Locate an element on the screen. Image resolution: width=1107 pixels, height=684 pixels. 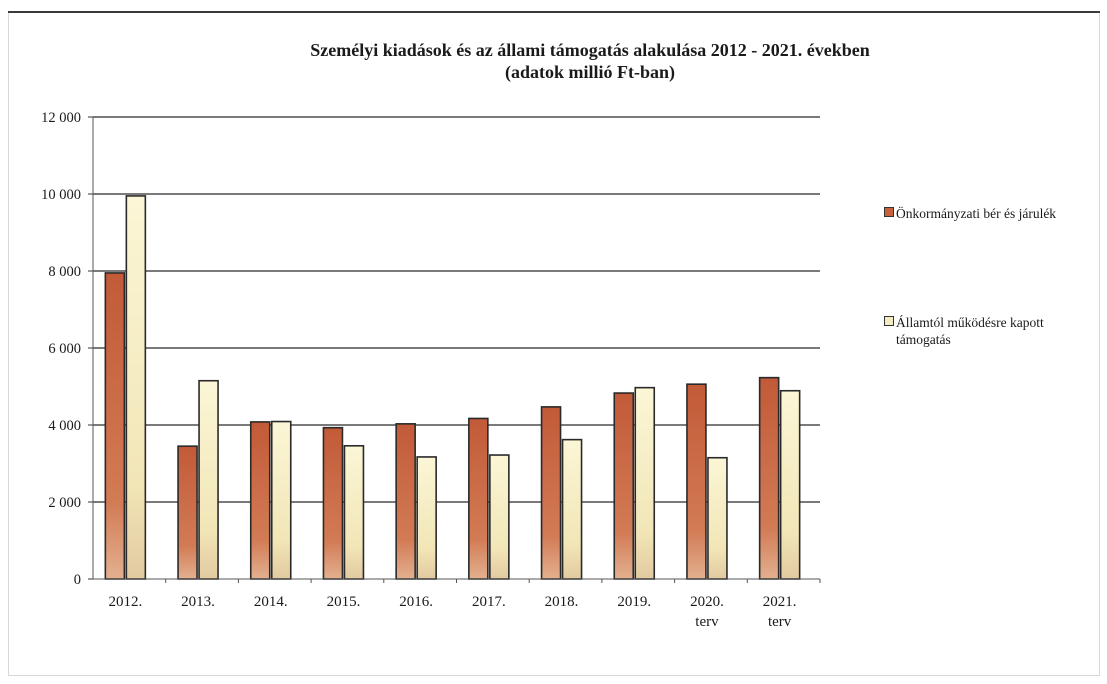
x-tick-label: 2016. is located at coordinates (416, 602).